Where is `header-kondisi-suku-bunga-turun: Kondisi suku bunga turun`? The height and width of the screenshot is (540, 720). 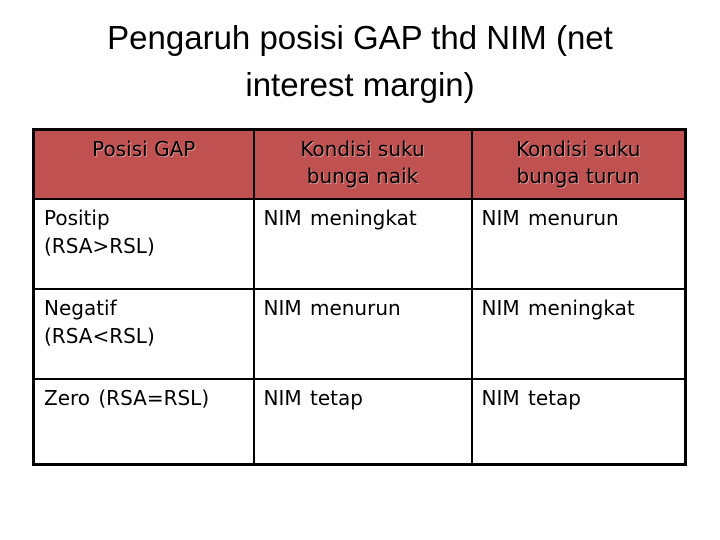
header-kondisi-suku-bunga-turun: Kondisi suku bunga turun is located at coordinates (578, 164).